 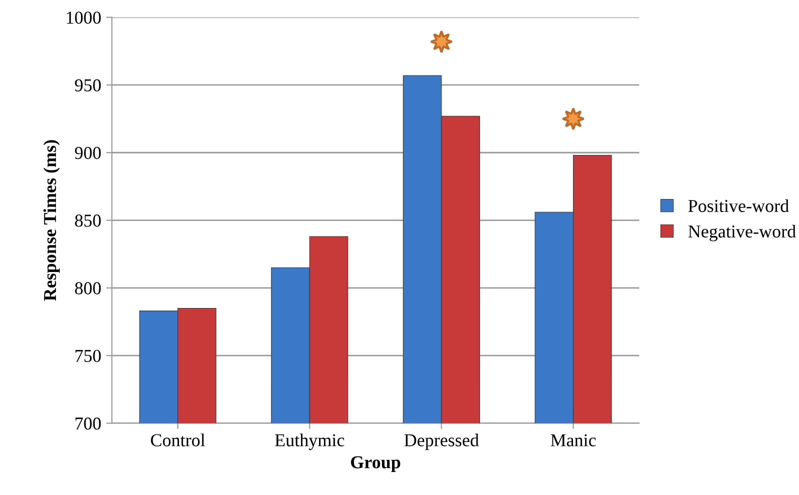 I want to click on y-tick-label: 950, so click(x=87, y=85).